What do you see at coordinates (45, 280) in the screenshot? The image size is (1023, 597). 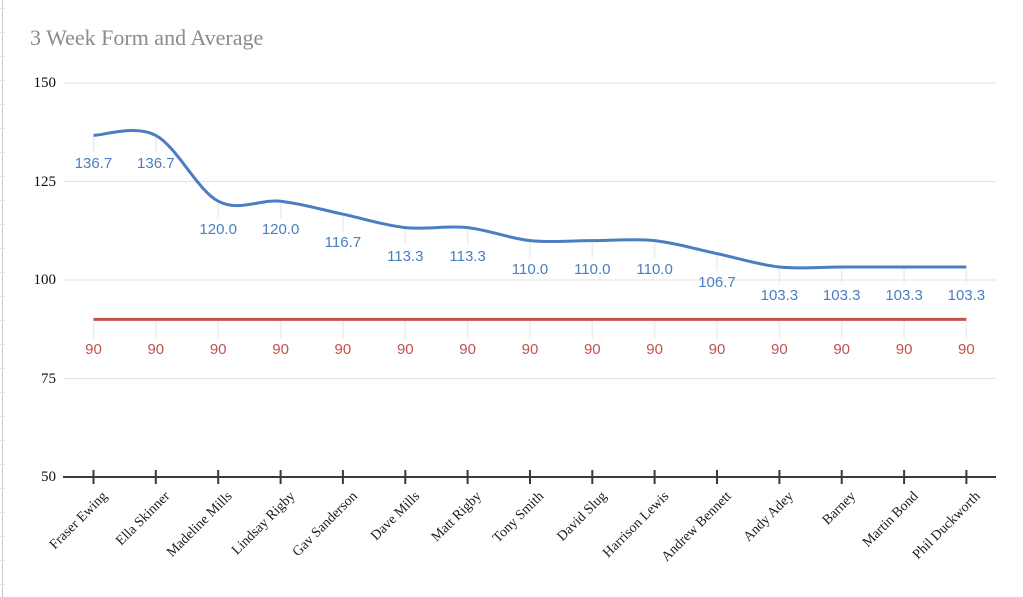 I see `y-tick-label: 100` at bounding box center [45, 280].